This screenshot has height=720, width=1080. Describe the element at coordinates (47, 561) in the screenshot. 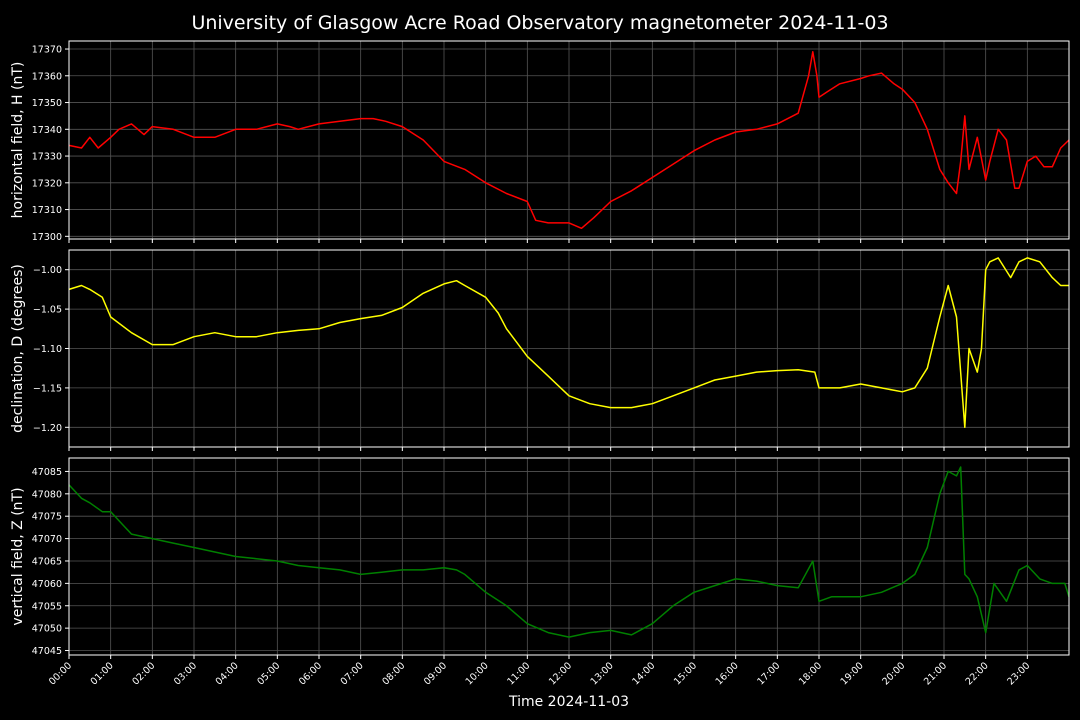

I see `y-tick-label: 47065` at that location.